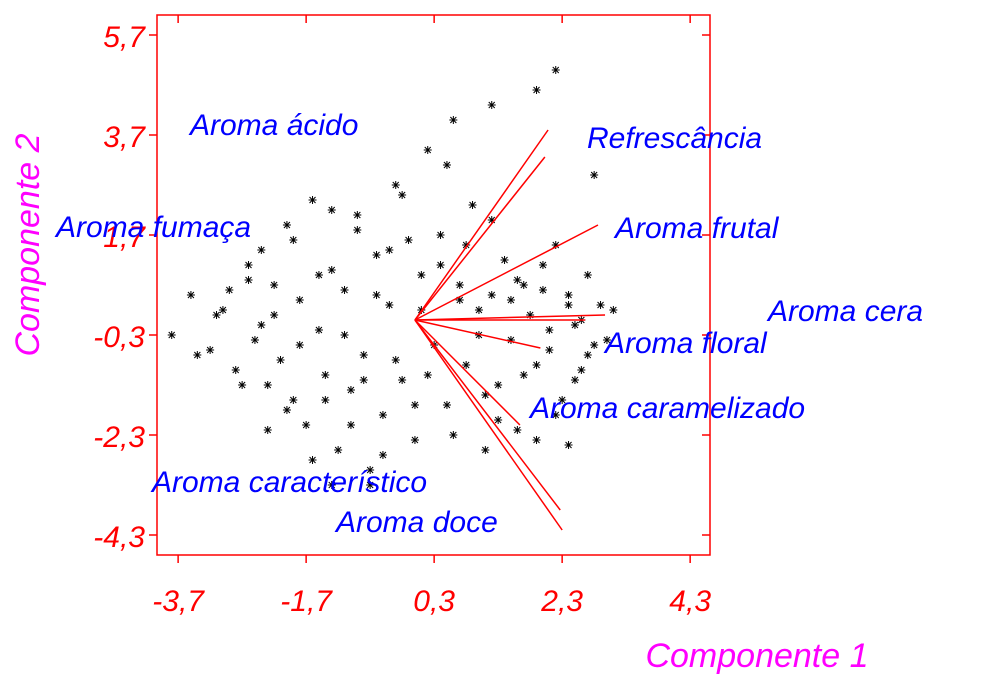 The width and height of the screenshot is (983, 685). What do you see at coordinates (124, 137) in the screenshot?
I see `y-tick-label: 3,7` at bounding box center [124, 137].